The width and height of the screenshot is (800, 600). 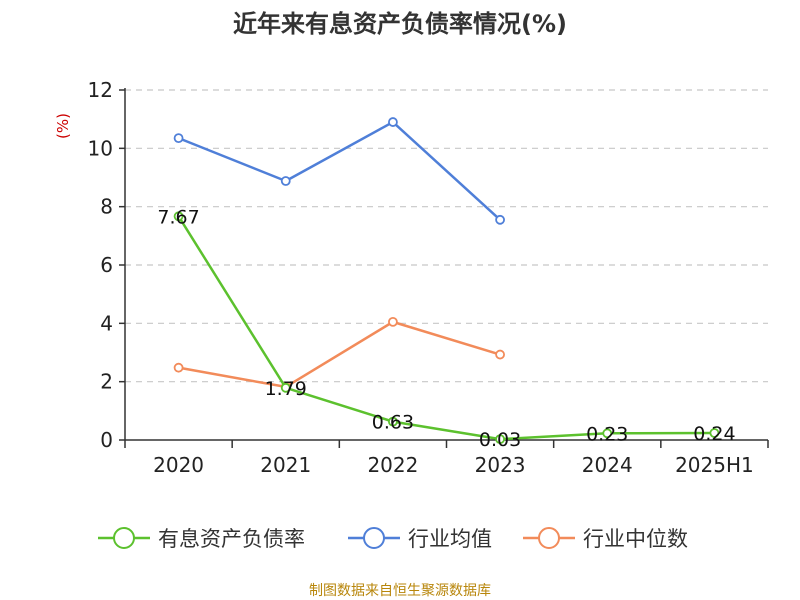 What do you see at coordinates (231, 539) in the screenshot?
I see `legend-label: 有息资产负债率` at bounding box center [231, 539].